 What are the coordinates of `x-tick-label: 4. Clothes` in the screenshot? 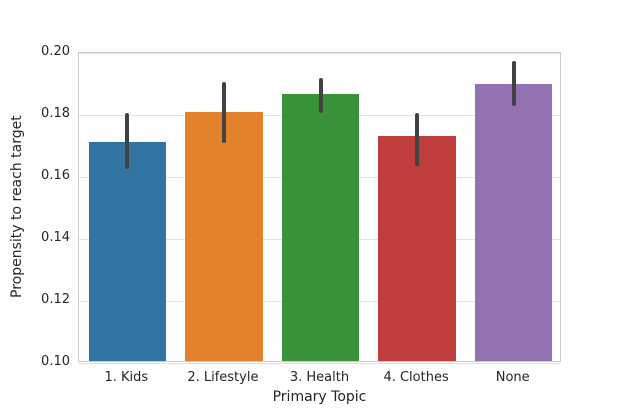 It's located at (416, 377).